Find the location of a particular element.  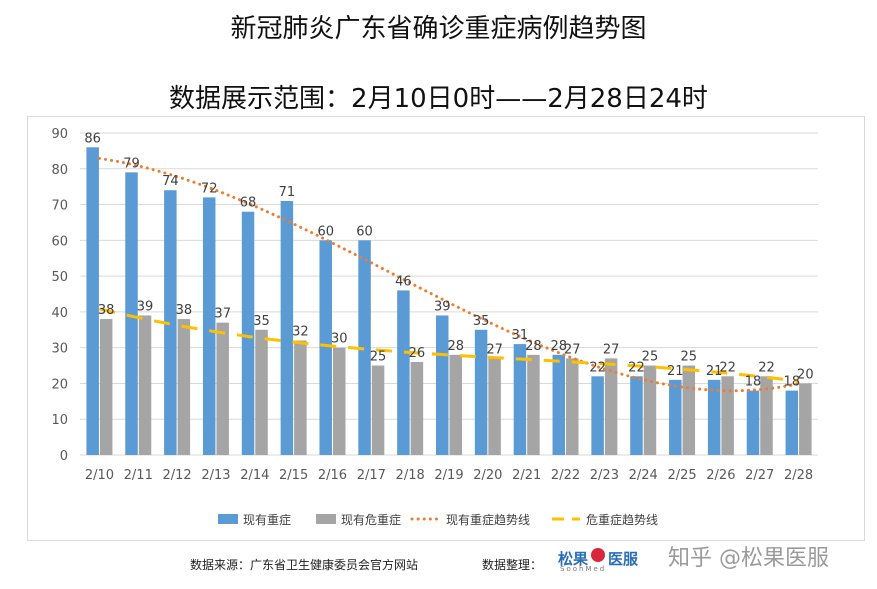

data-label-critical: 28 is located at coordinates (533, 346).